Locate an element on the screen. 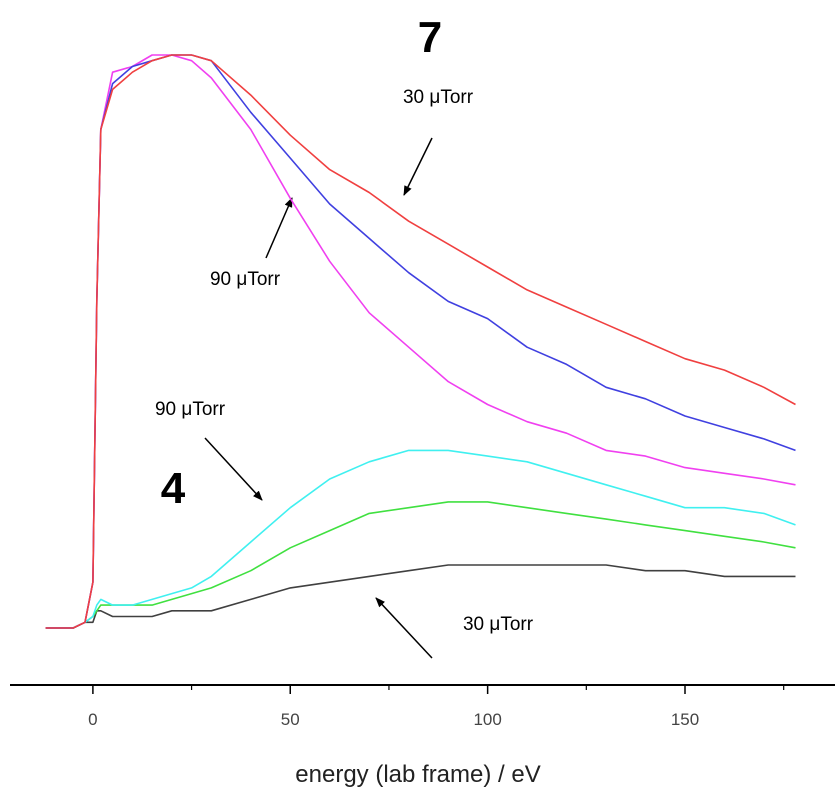  annotation: 4 is located at coordinates (173, 488).